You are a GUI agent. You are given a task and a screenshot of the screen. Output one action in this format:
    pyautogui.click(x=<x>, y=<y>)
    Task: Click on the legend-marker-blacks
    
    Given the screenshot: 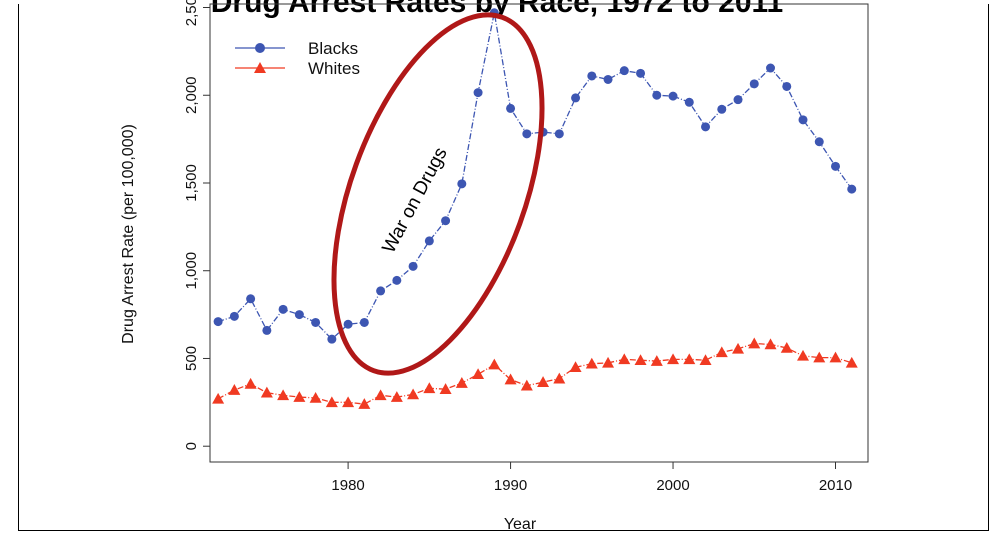 What is the action you would take?
    pyautogui.click(x=260, y=48)
    